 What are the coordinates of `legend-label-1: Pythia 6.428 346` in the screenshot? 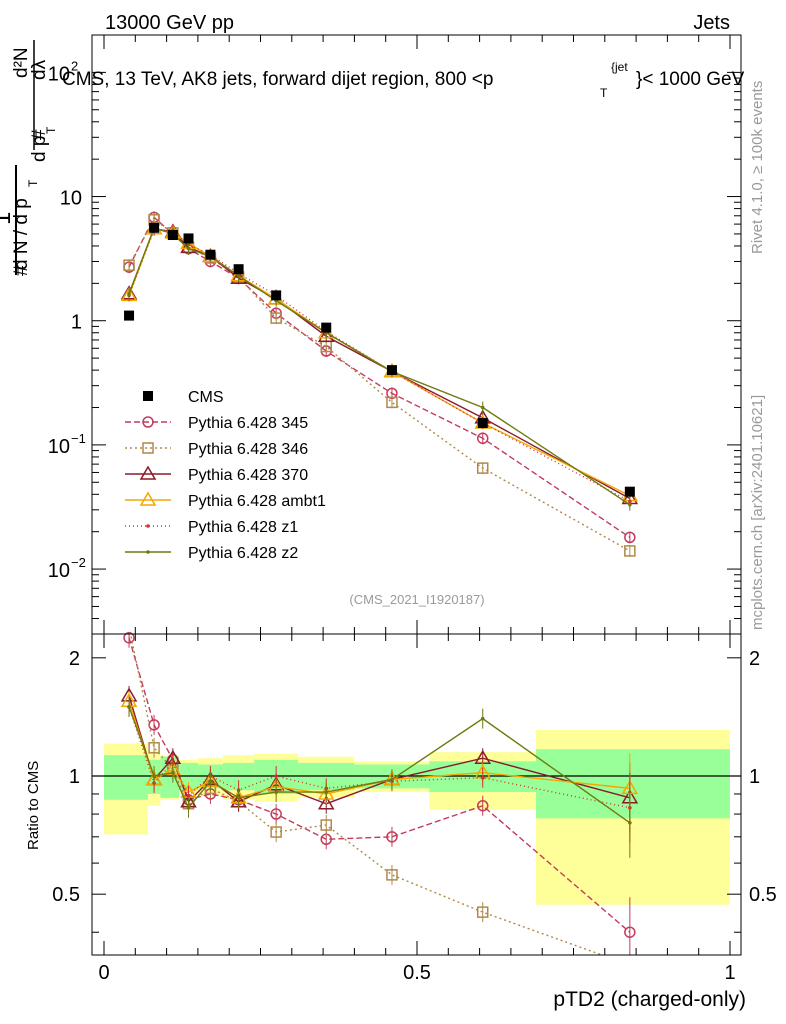 It's located at (248, 449).